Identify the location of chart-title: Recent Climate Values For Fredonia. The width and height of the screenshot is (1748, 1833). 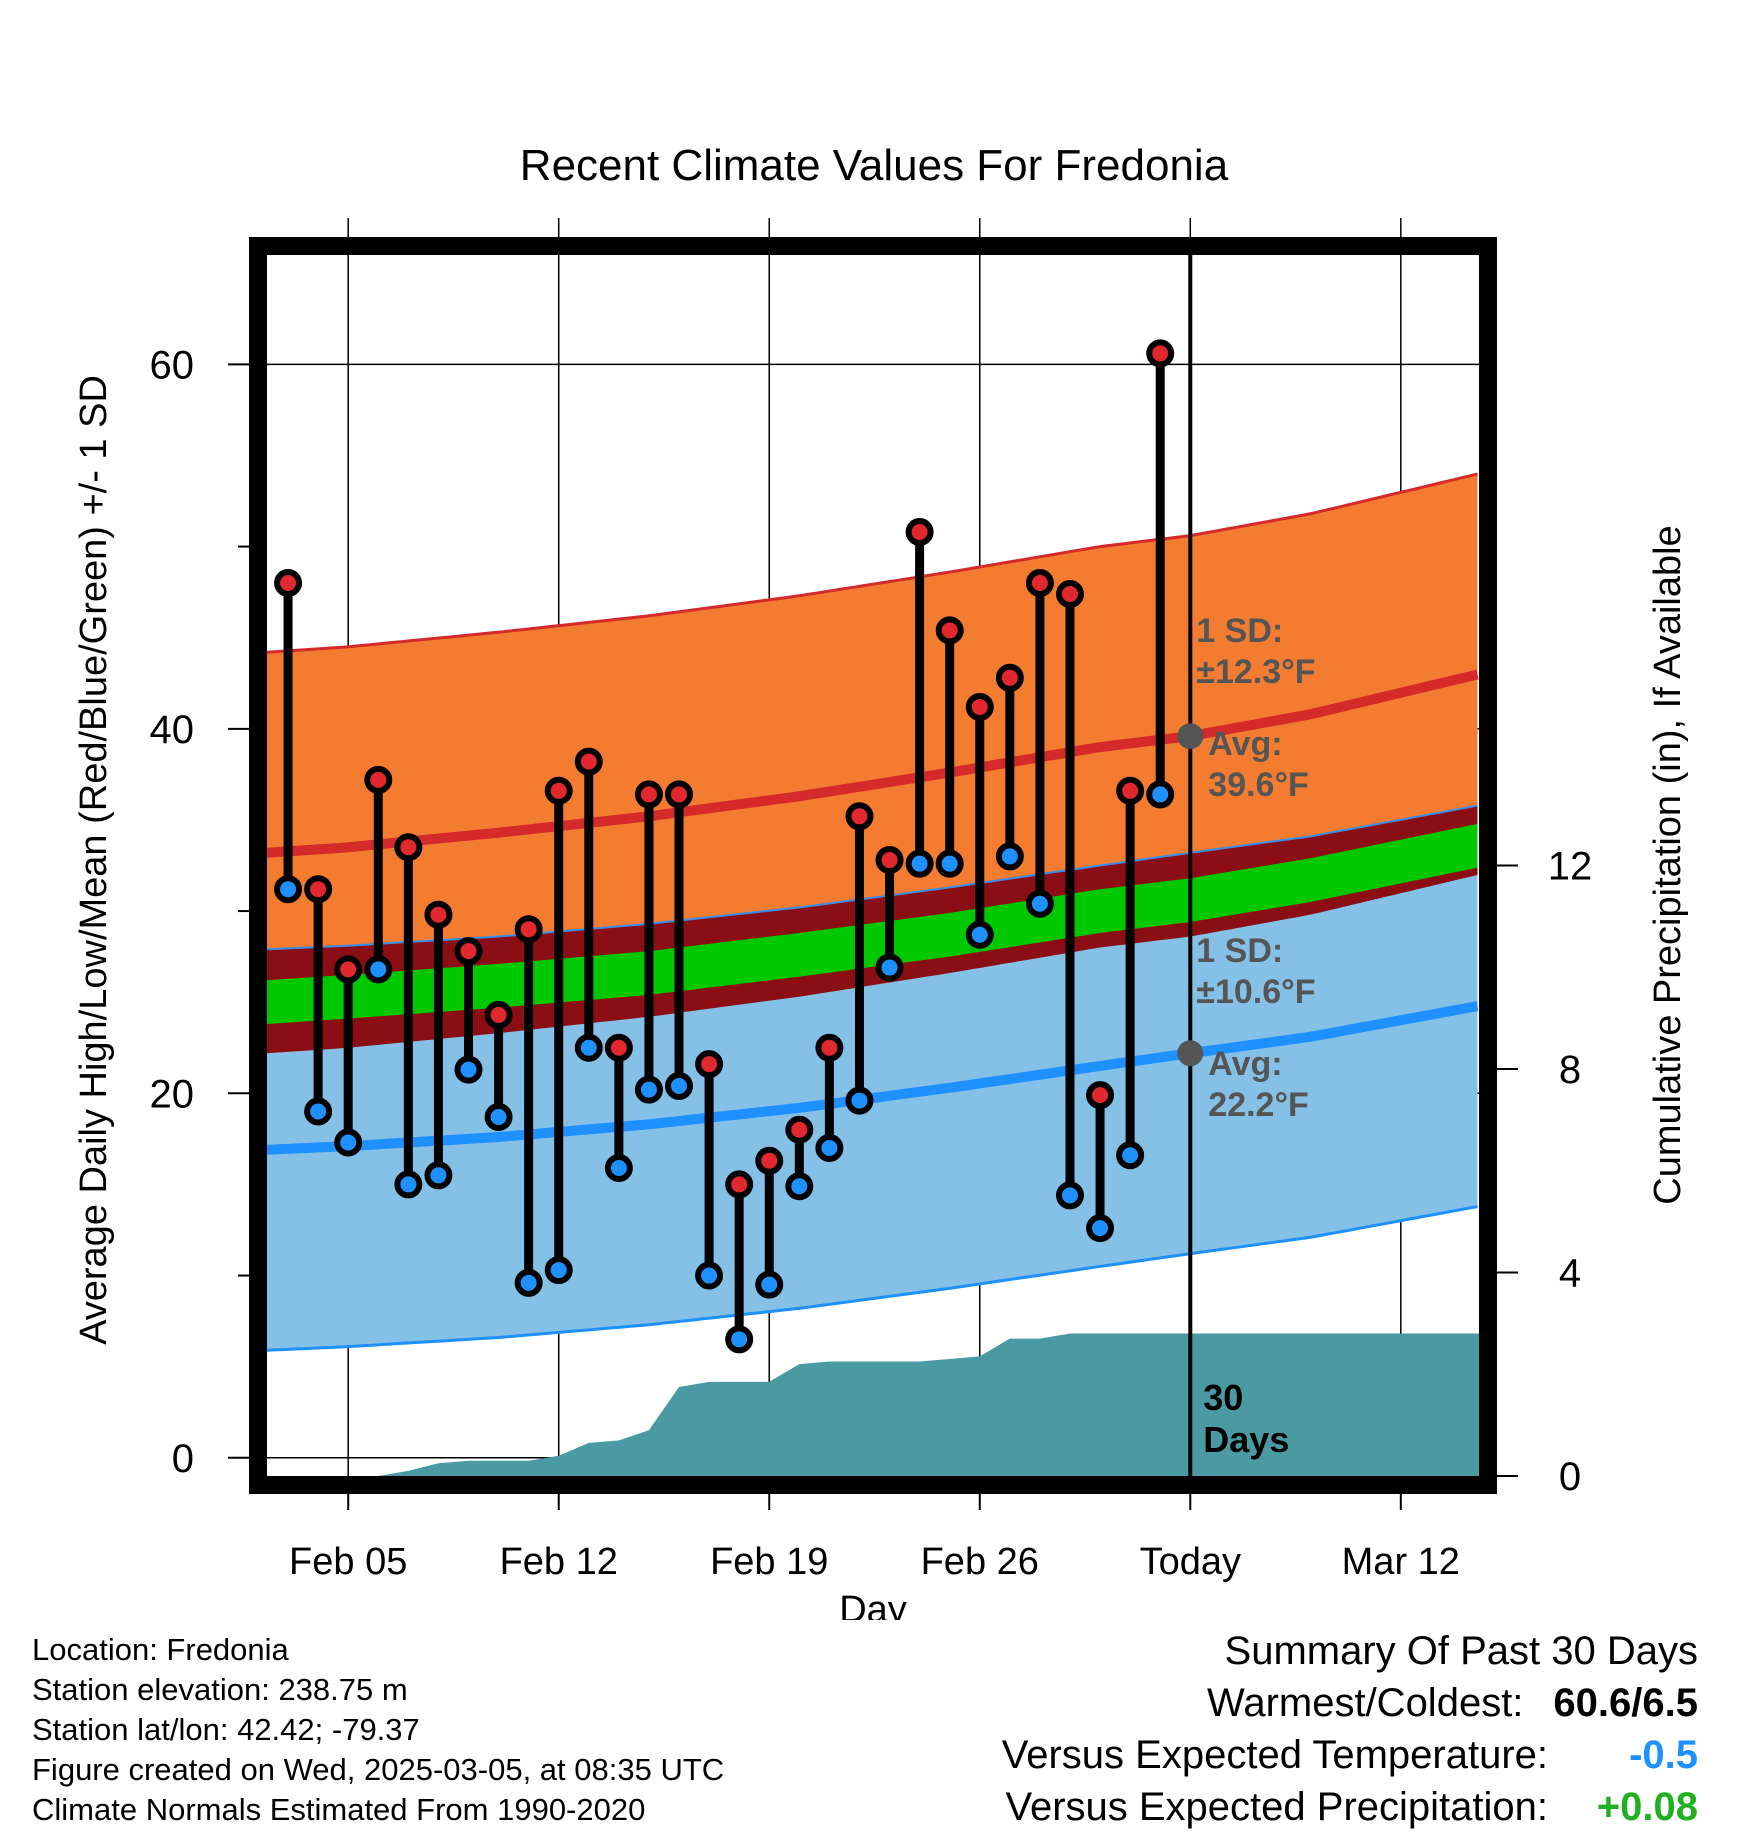
(874, 165).